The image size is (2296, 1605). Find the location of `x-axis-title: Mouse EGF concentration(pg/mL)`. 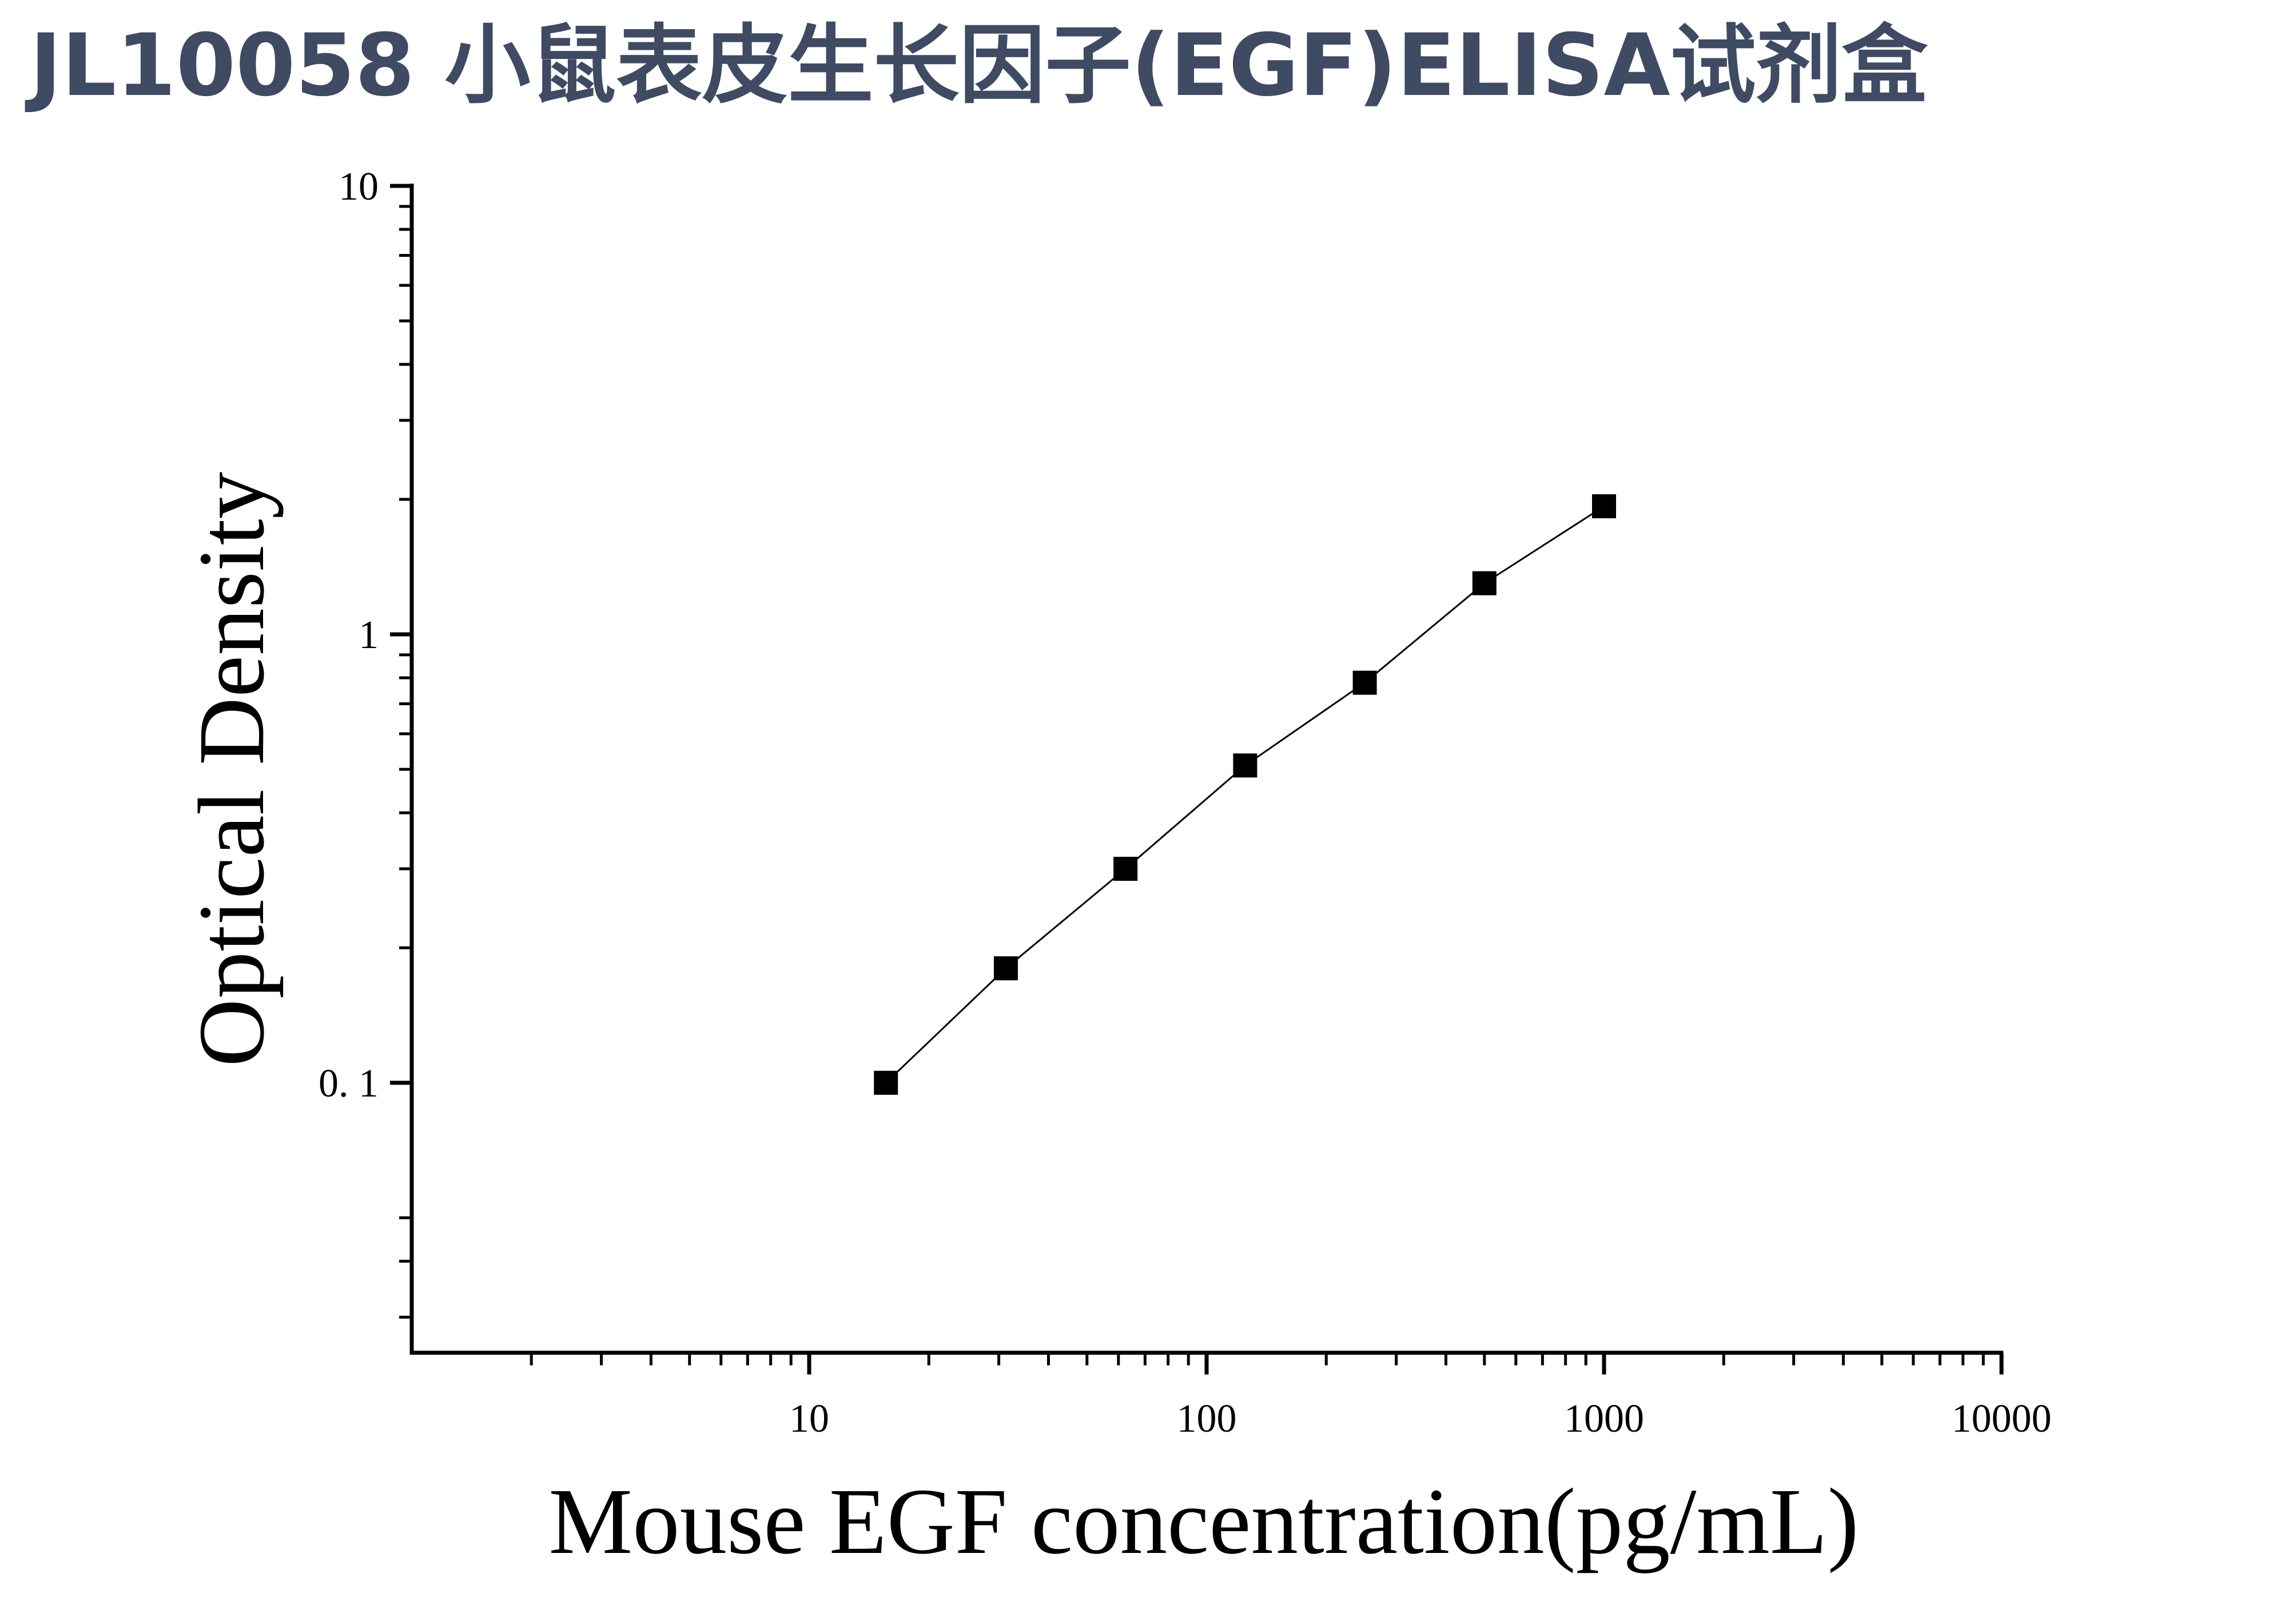

x-axis-title: Mouse EGF concentration(pg/mL) is located at coordinates (1204, 1521).